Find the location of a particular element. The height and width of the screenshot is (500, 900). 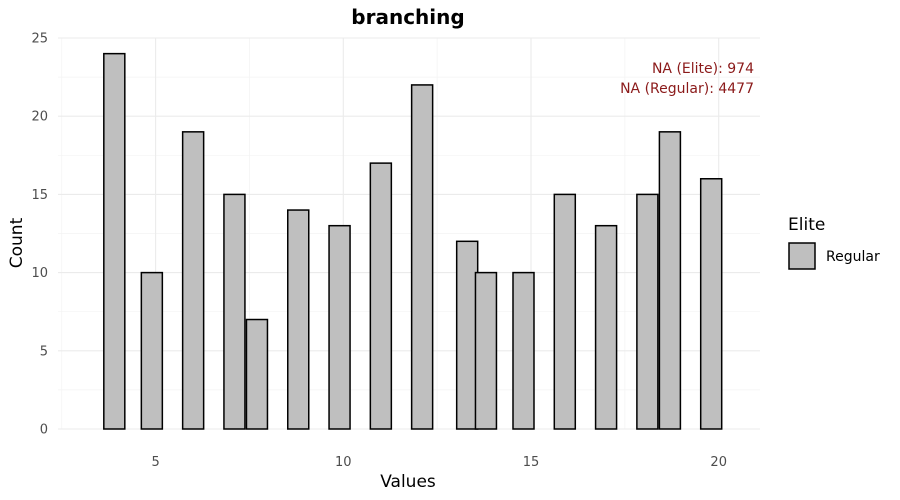

legend-key-regular is located at coordinates (802, 256).